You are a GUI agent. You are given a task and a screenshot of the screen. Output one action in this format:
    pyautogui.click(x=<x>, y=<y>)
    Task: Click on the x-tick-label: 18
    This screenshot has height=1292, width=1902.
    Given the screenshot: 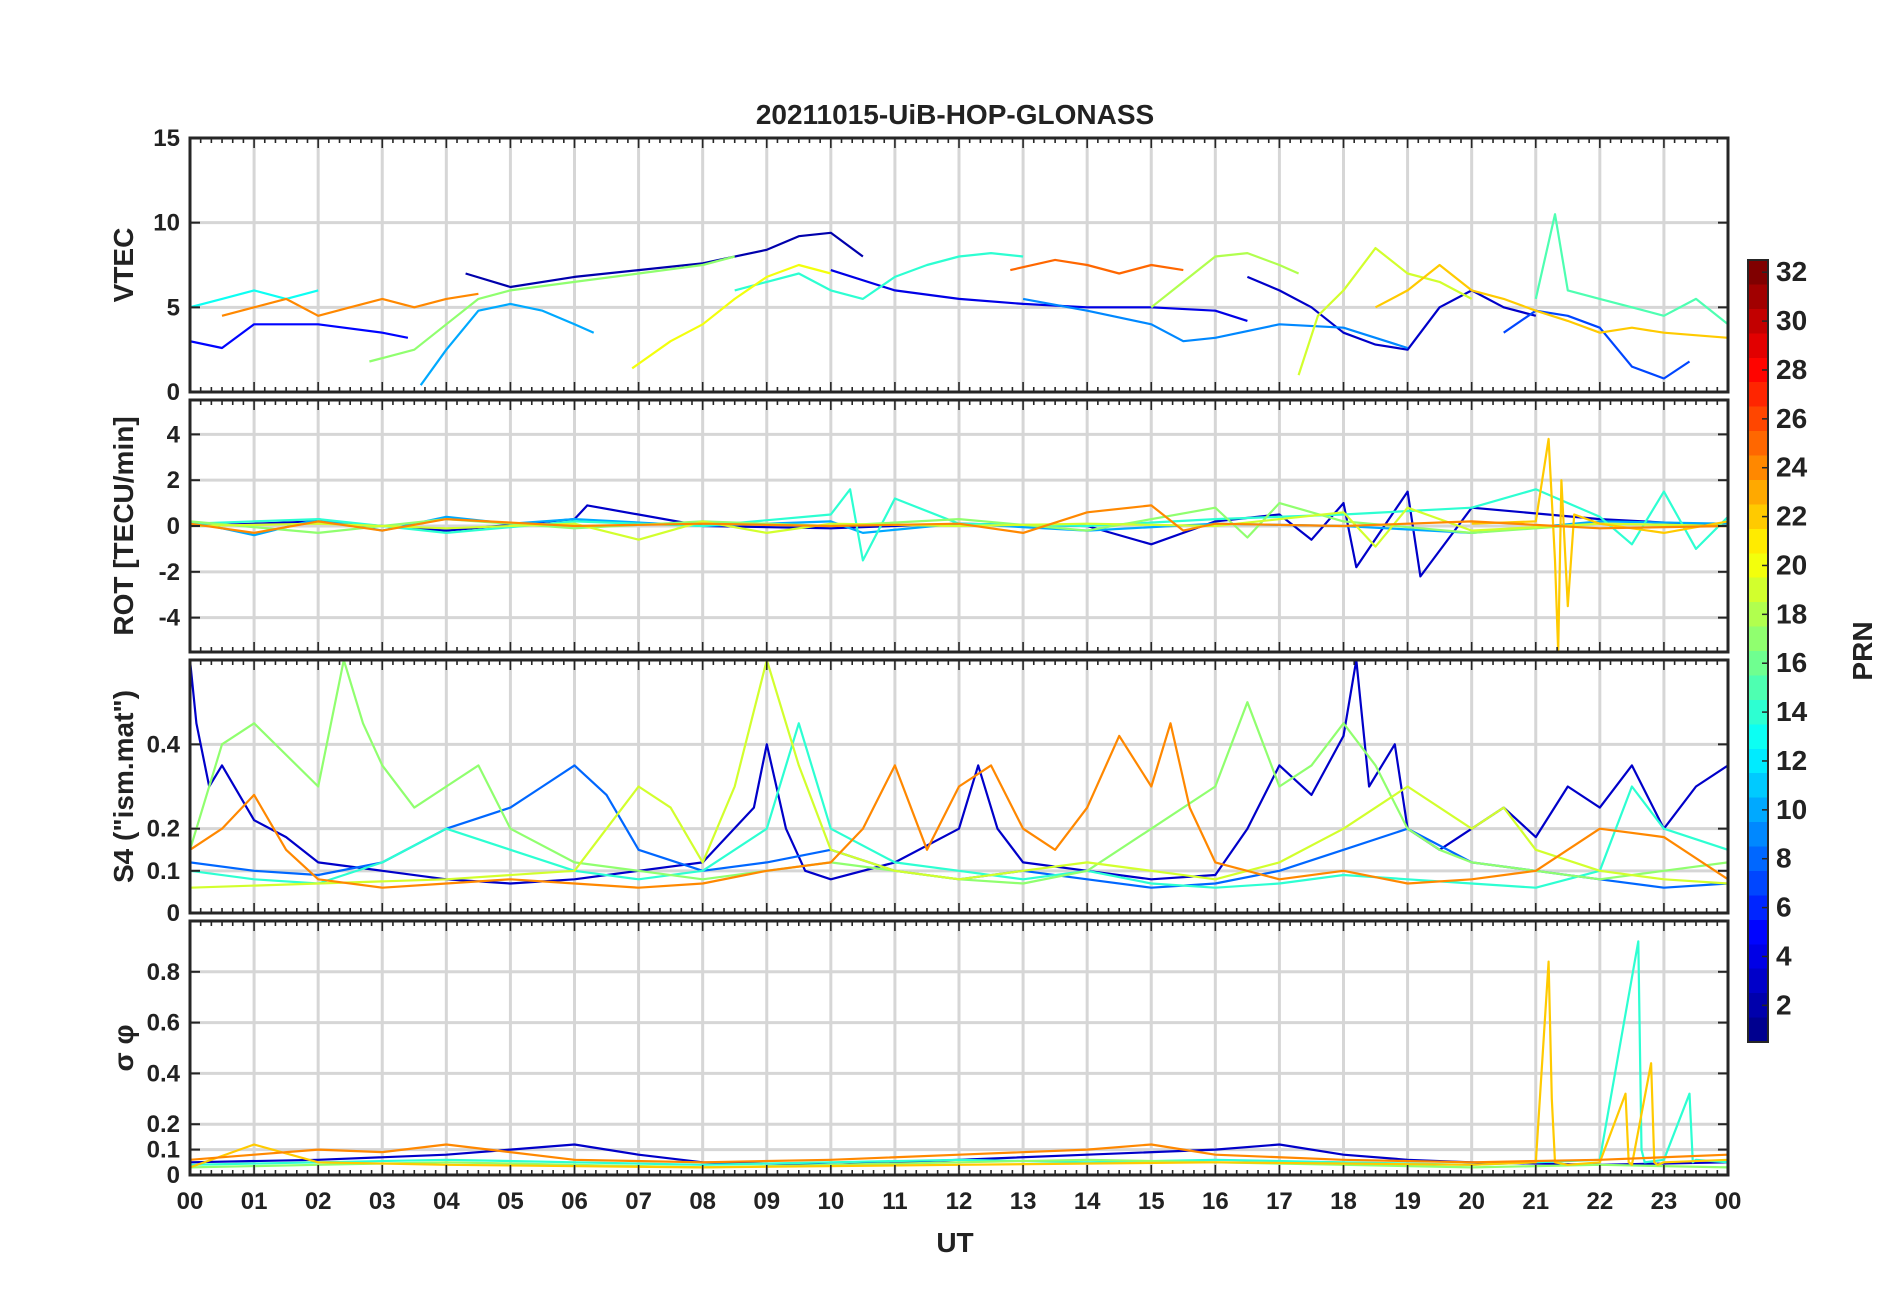 What is the action you would take?
    pyautogui.click(x=1343, y=1201)
    